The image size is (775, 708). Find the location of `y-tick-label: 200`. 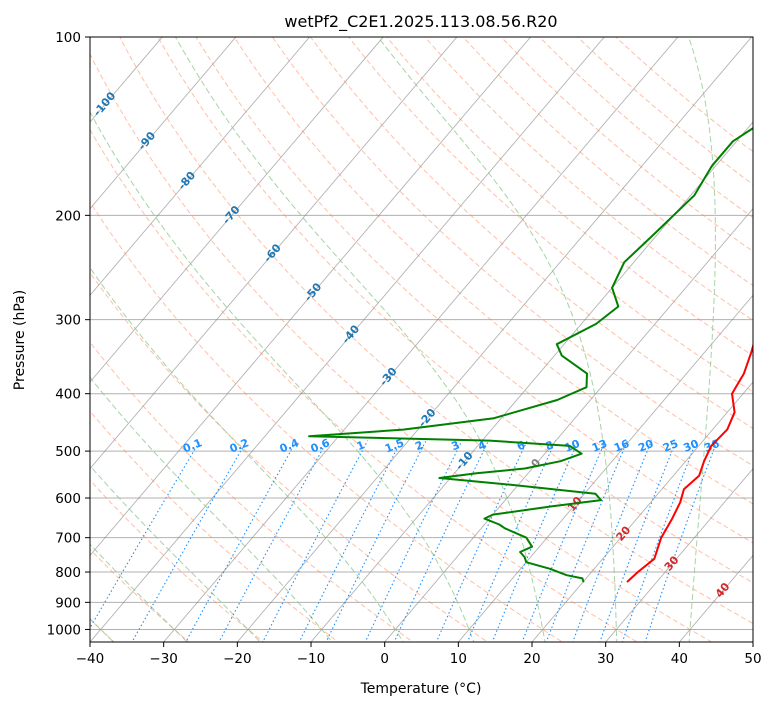

y-tick-label: 200 is located at coordinates (68, 216).